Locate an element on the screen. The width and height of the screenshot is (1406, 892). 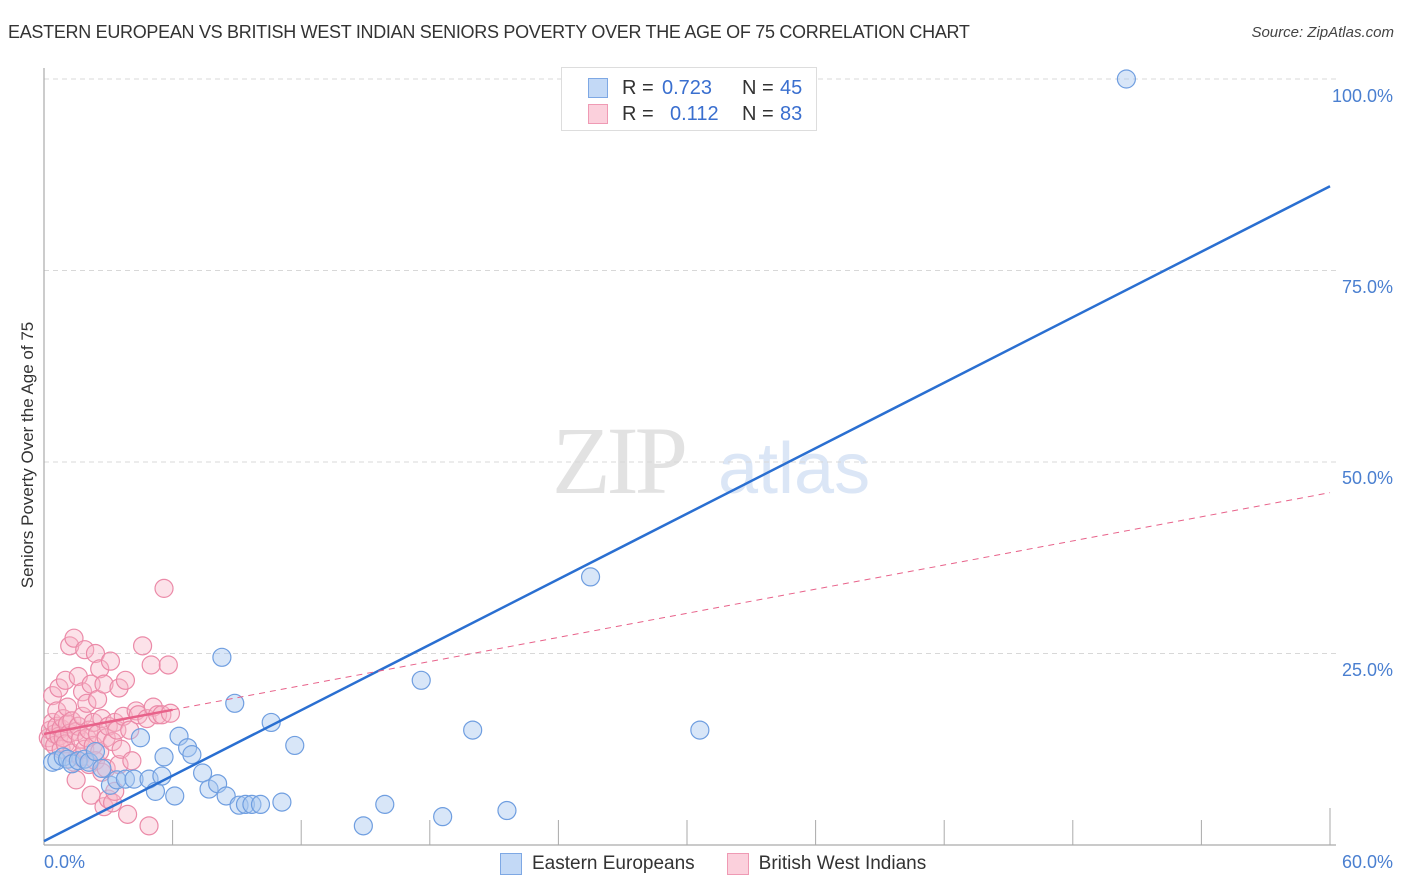
british-west-indians-points is located at coordinates (109, 707).